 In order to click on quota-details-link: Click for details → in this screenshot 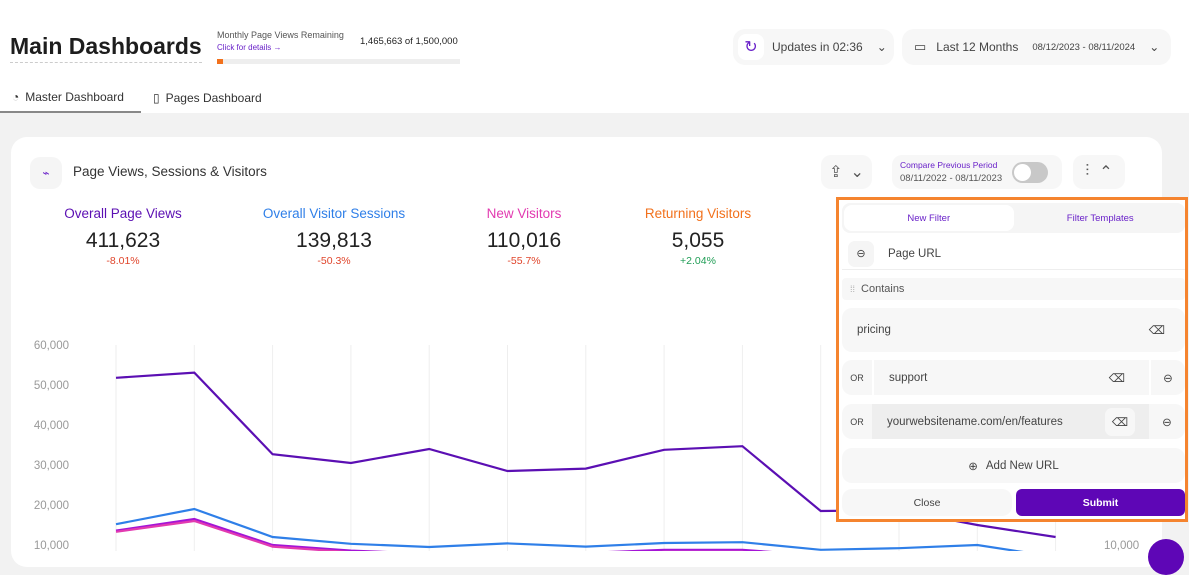, I will do `click(249, 47)`.